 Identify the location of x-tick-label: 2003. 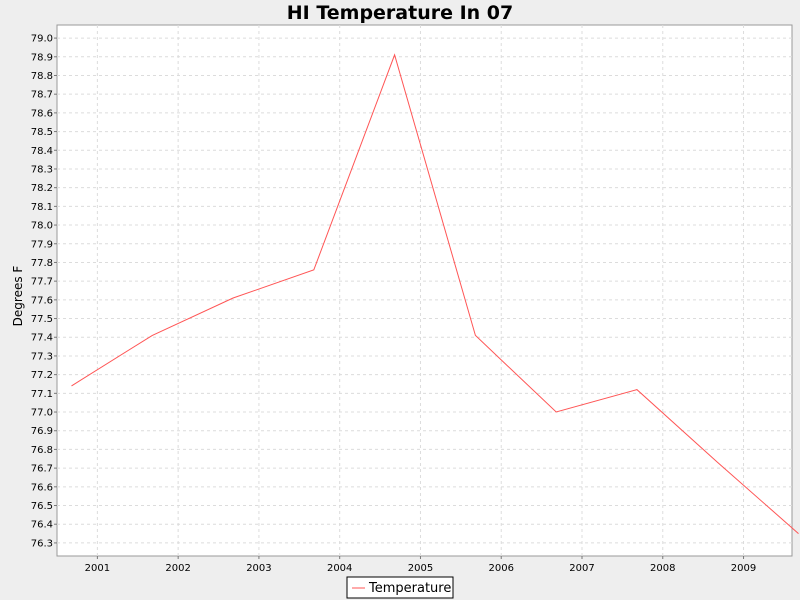
(258, 568).